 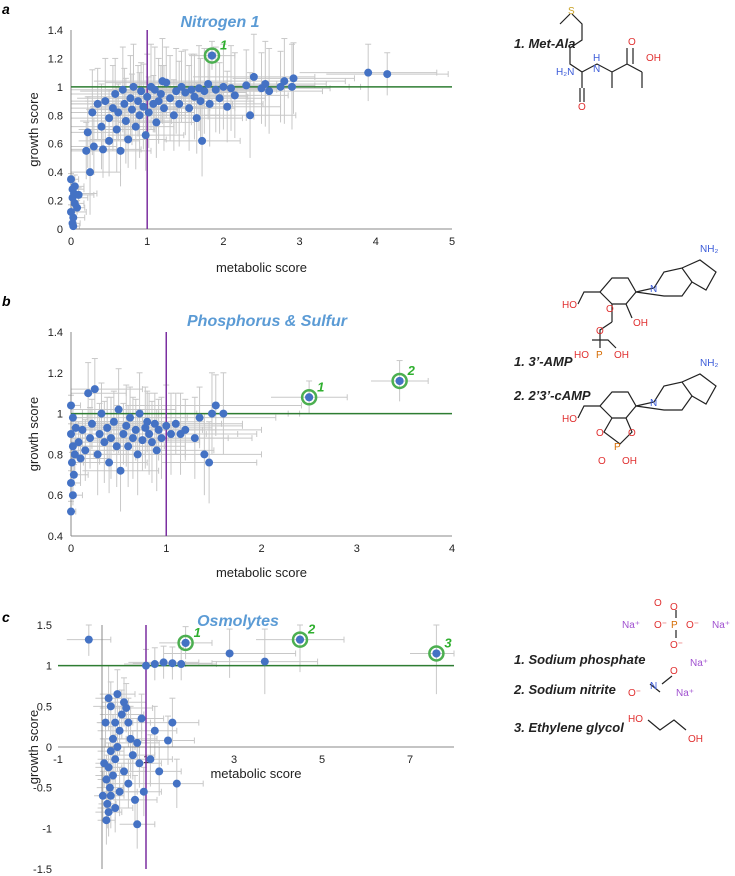 I want to click on sodium-nitrite-structure: O⁻ N O Na⁺, so click(x=661, y=682).